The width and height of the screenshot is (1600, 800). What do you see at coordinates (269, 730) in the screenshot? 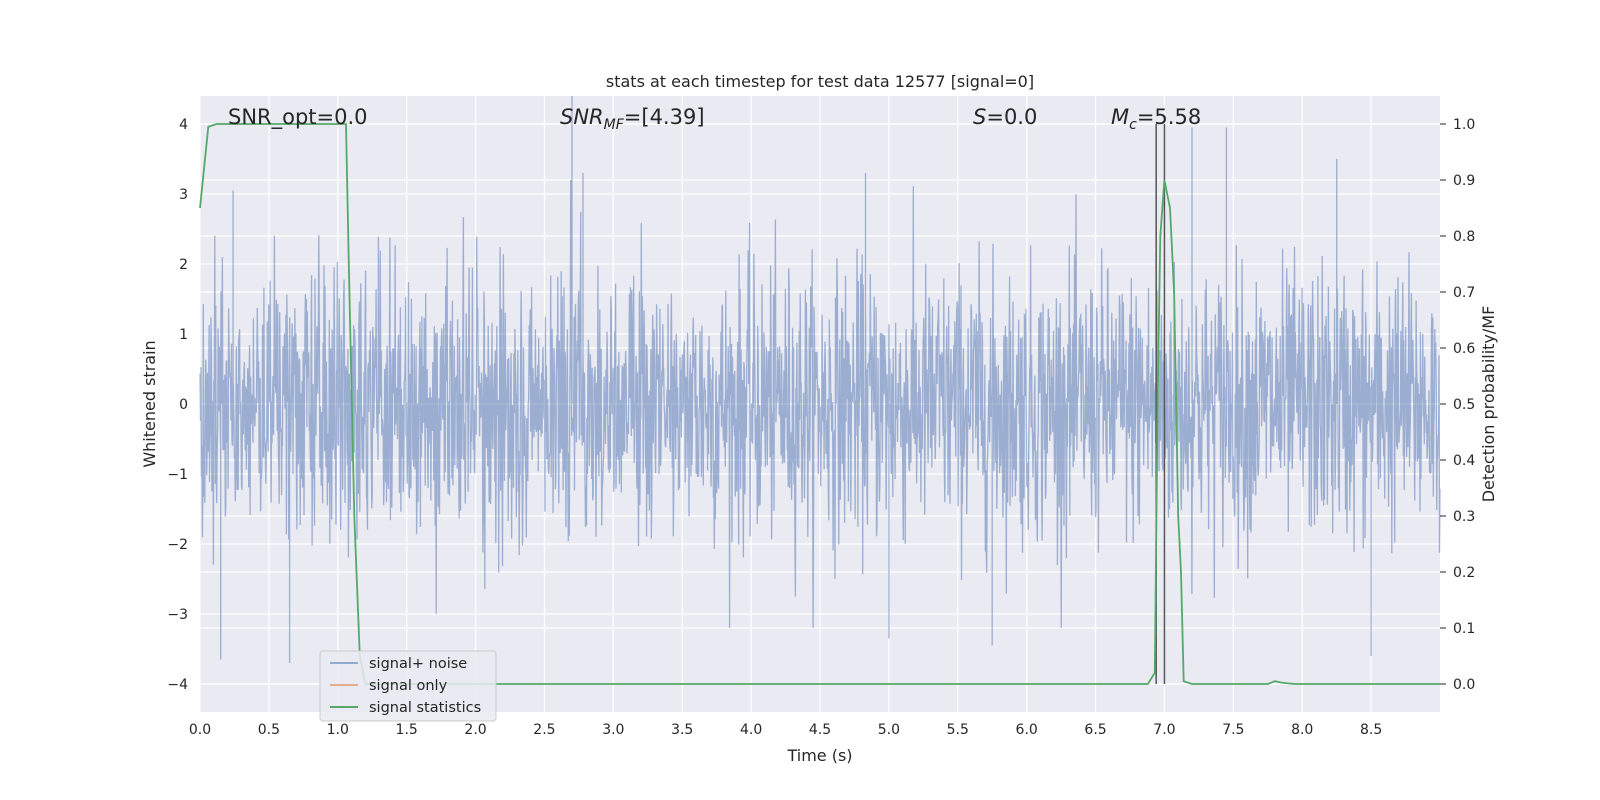
I see `x-tick-label-1: 0.5` at bounding box center [269, 730].